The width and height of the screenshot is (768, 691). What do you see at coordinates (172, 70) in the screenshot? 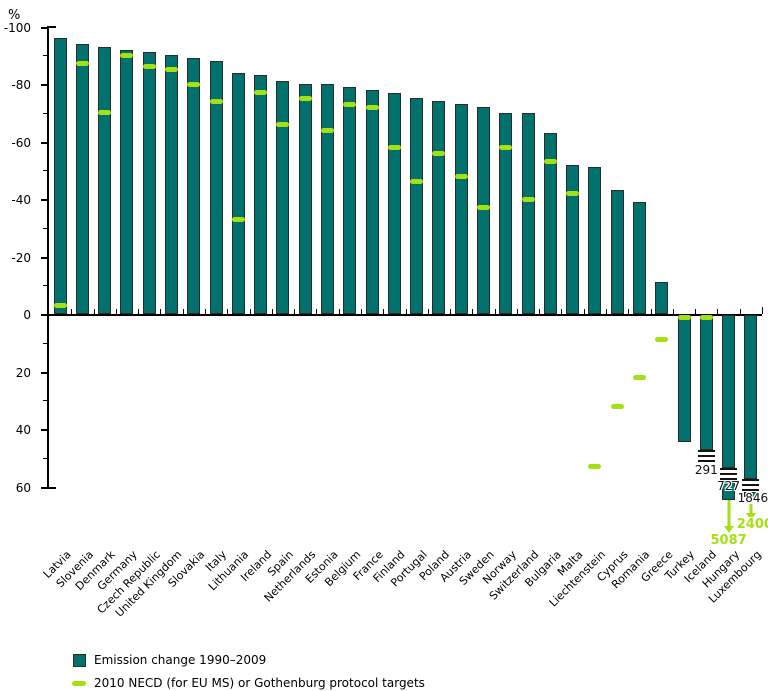
I see `target-marker-united-kingdom` at bounding box center [172, 70].